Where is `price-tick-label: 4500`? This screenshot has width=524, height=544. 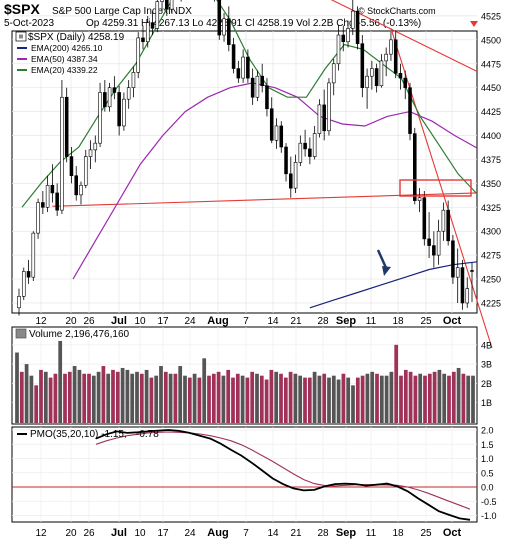
price-tick-label: 4500 is located at coordinates (491, 40).